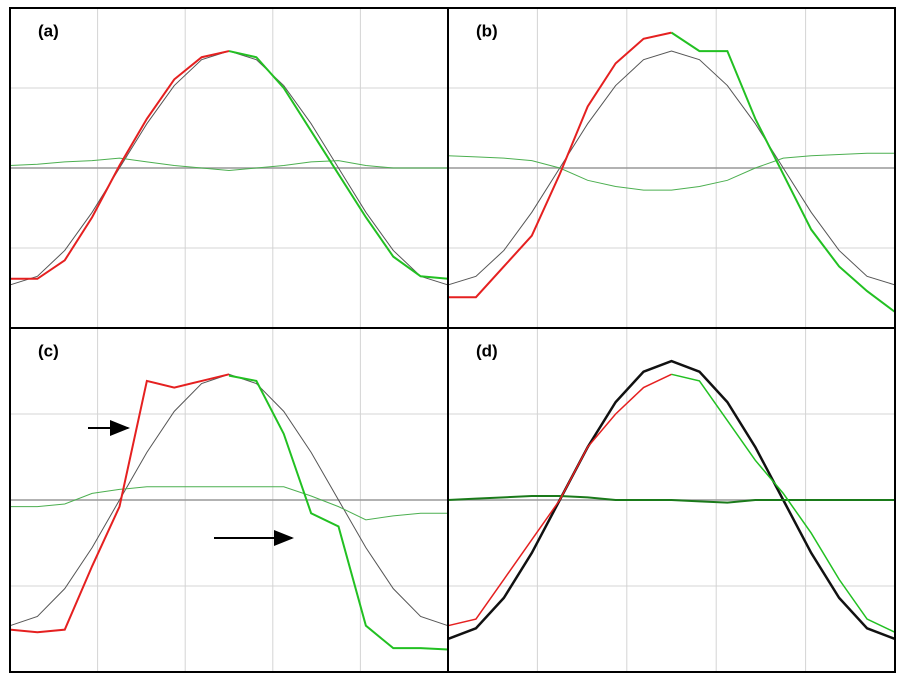 The height and width of the screenshot is (676, 898). Describe the element at coordinates (487, 30) in the screenshot. I see `panel-label: (b)` at that location.